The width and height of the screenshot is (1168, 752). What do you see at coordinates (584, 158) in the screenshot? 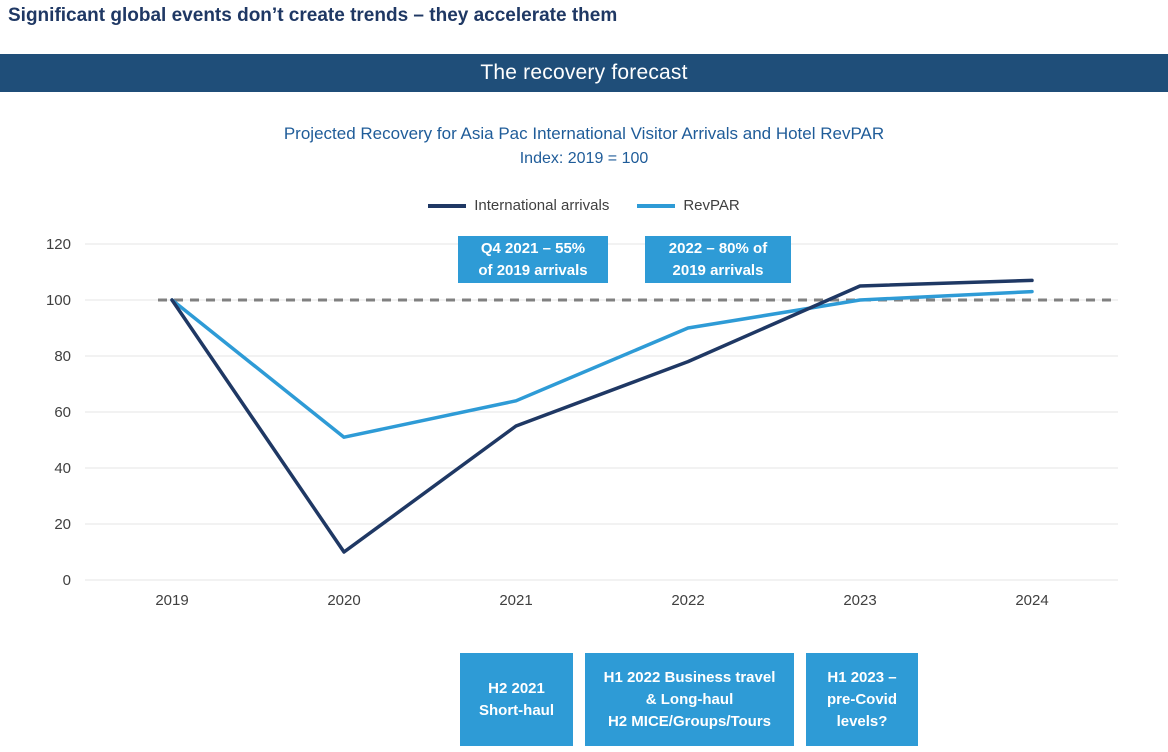
I see `chart-subtitle: Index: 2019 = 100` at bounding box center [584, 158].